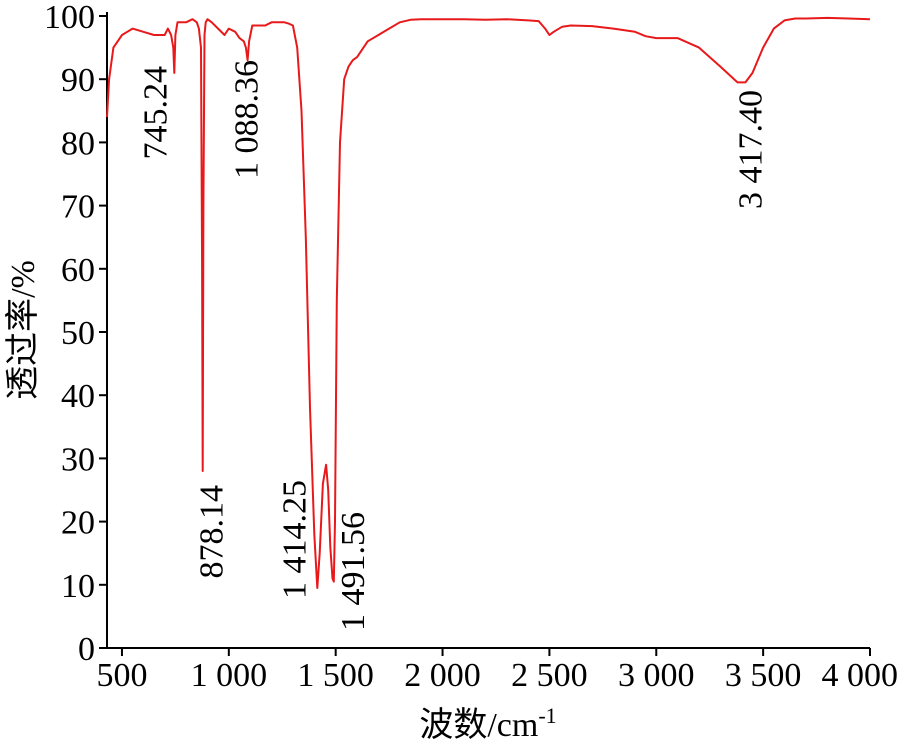 The height and width of the screenshot is (750, 900). What do you see at coordinates (23, 330) in the screenshot?
I see `y-axis-title: 透过率/%` at bounding box center [23, 330].